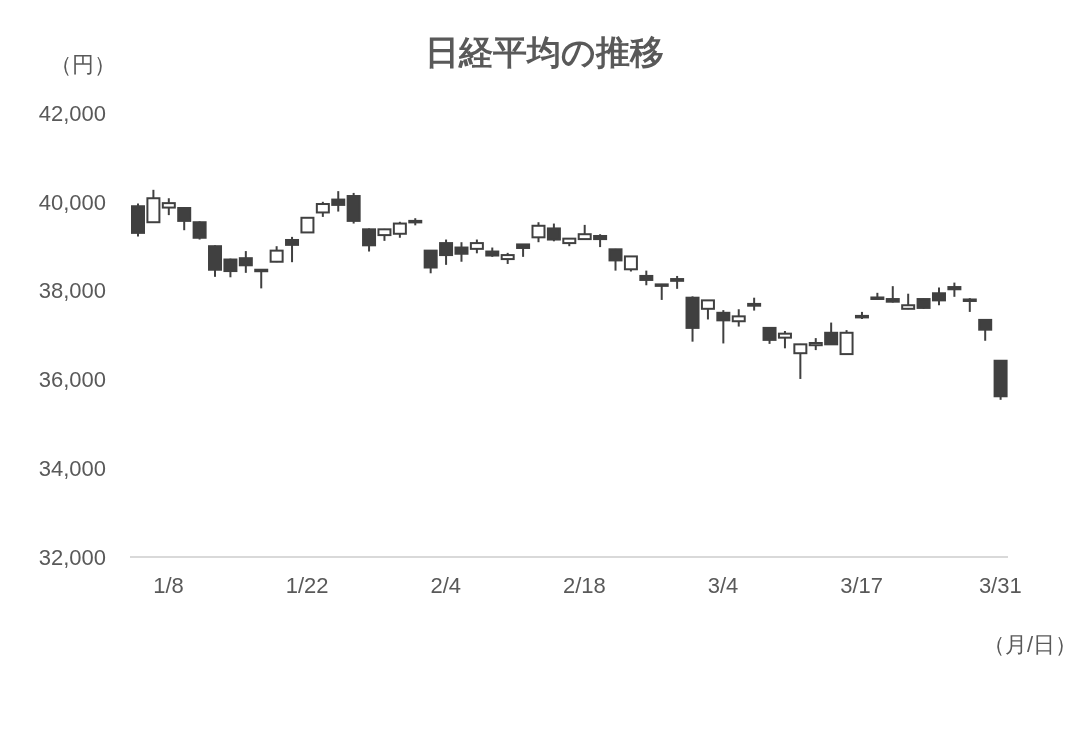 This screenshot has height=746, width=1089. Describe the element at coordinates (544, 52) in the screenshot. I see `chart-title: 日経平均の推移` at that location.